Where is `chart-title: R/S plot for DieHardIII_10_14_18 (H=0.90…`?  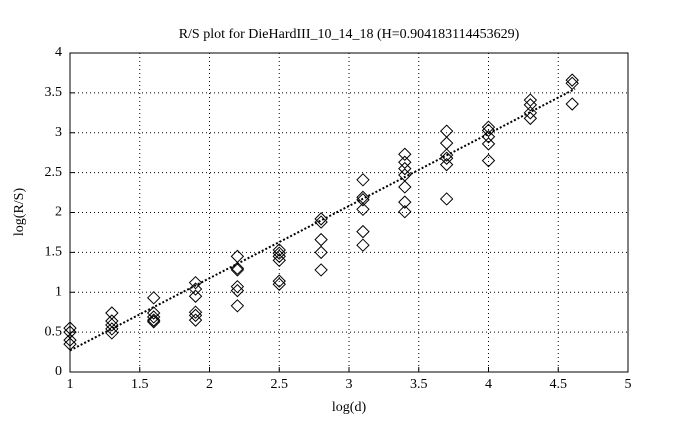
chart-title: R/S plot for DieHardIII_10_14_18 (H=0.90… is located at coordinates (349, 34).